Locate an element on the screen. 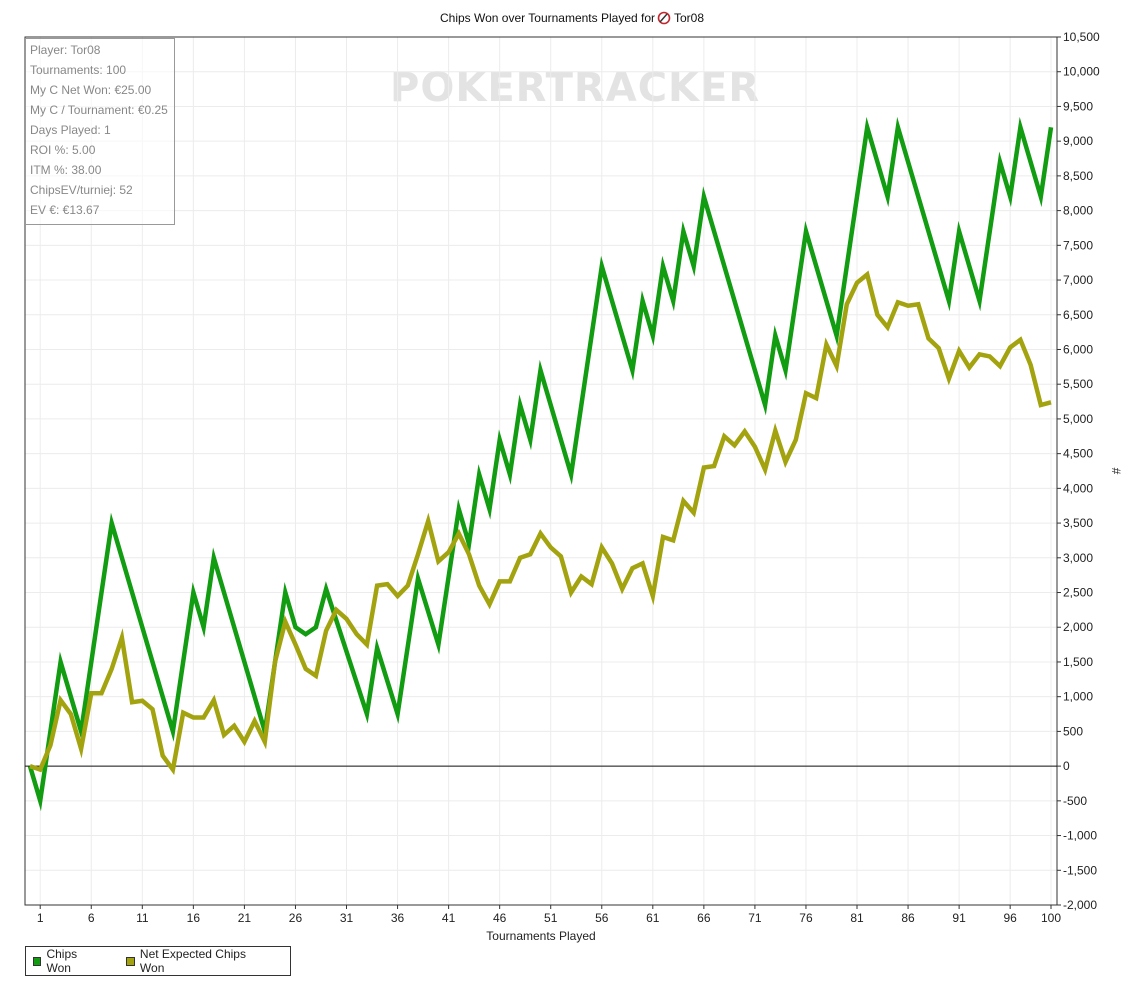 Image resolution: width=1131 pixels, height=997 pixels. y-tick-label: 7,000 is located at coordinates (1078, 280).